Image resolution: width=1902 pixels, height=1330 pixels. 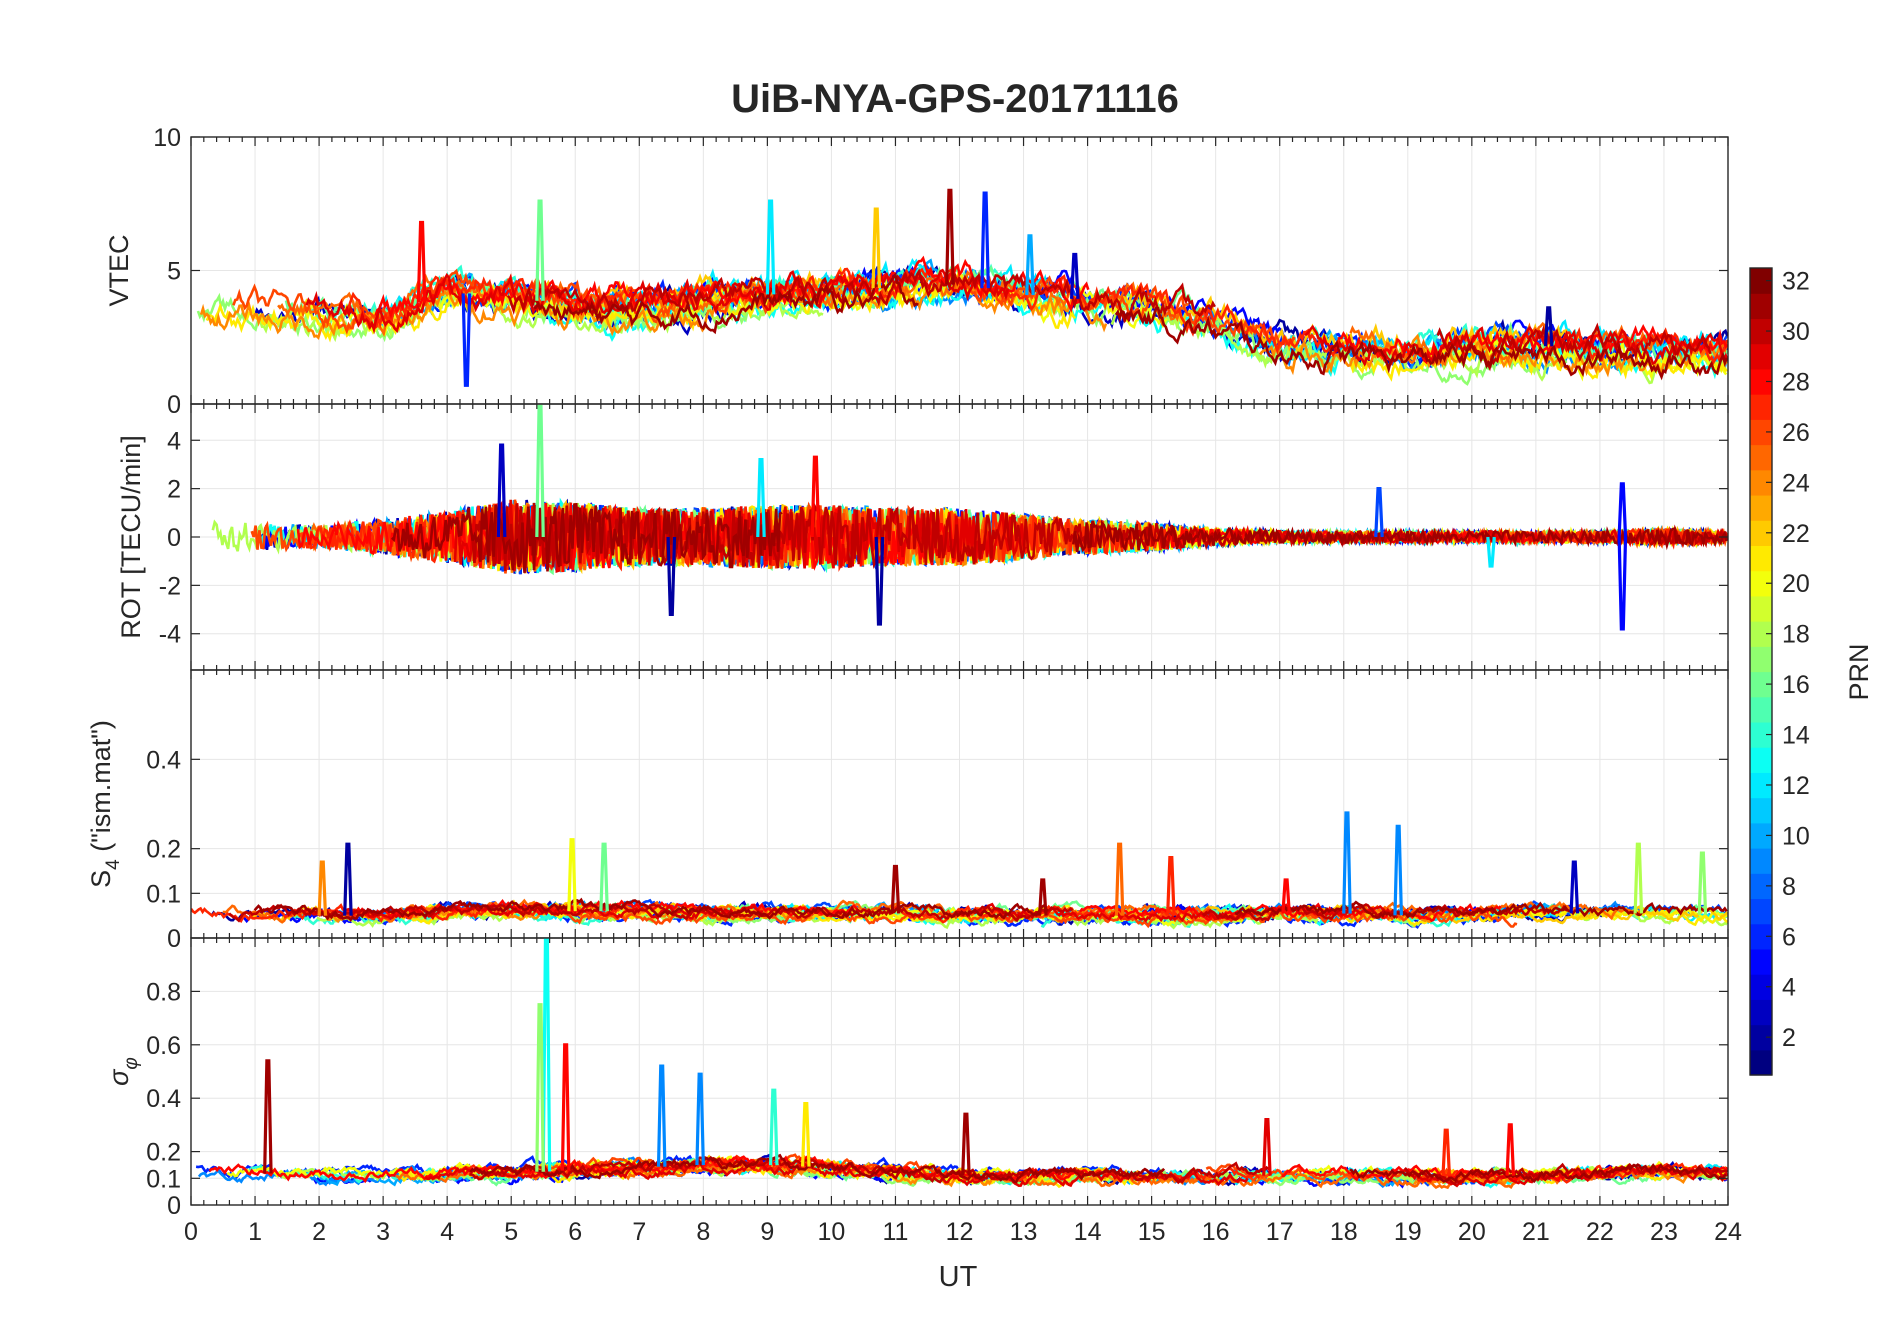 I want to click on series-rot, so click(x=969, y=517).